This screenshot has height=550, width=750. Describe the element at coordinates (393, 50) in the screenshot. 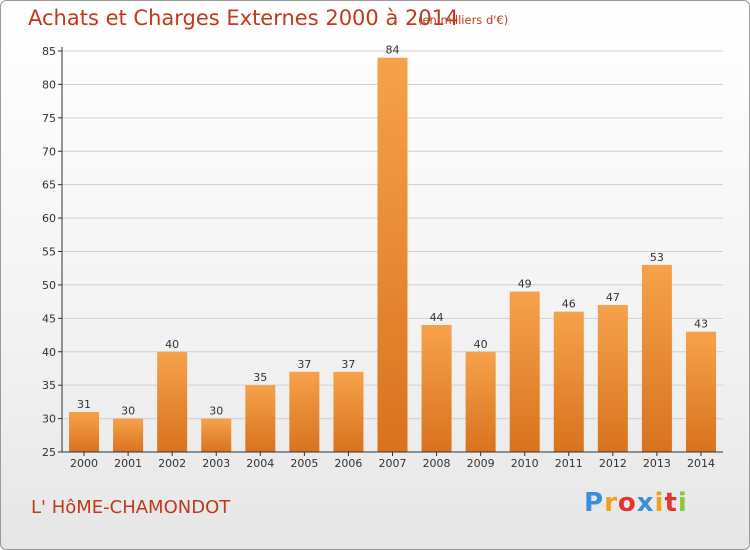

I see `value-label: 84` at that location.